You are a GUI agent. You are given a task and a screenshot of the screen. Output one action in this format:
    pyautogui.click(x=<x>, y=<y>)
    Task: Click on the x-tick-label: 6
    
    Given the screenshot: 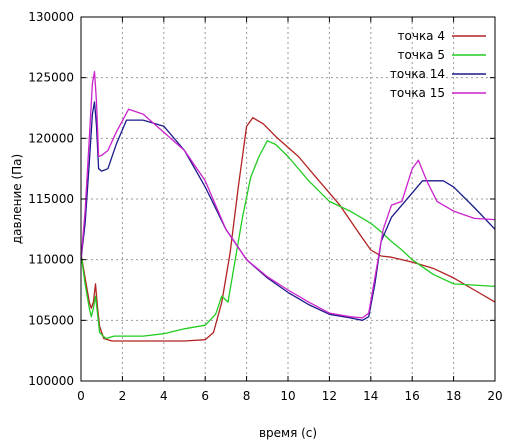 What is the action you would take?
    pyautogui.click(x=205, y=396)
    